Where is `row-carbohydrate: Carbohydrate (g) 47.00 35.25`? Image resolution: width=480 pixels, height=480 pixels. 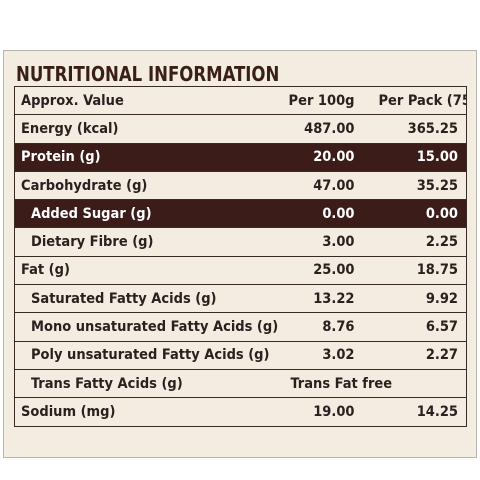
row-carbohydrate: Carbohydrate (g) 47.00 35.25 is located at coordinates (240, 185).